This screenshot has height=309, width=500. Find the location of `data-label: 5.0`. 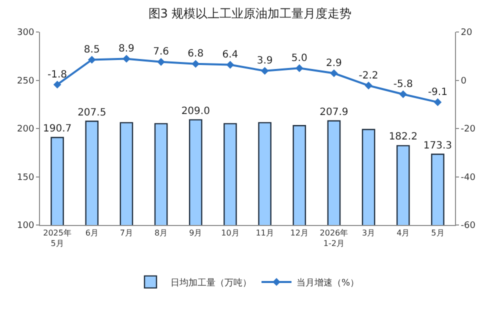

data-label: 5.0 is located at coordinates (299, 58).